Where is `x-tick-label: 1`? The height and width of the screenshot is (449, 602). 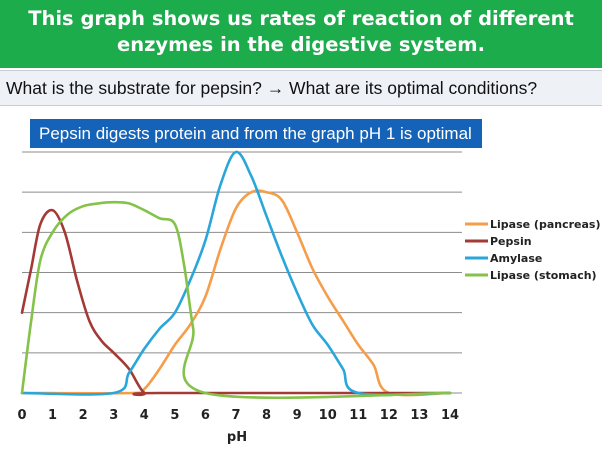
x-tick-label: 1 is located at coordinates (52, 415).